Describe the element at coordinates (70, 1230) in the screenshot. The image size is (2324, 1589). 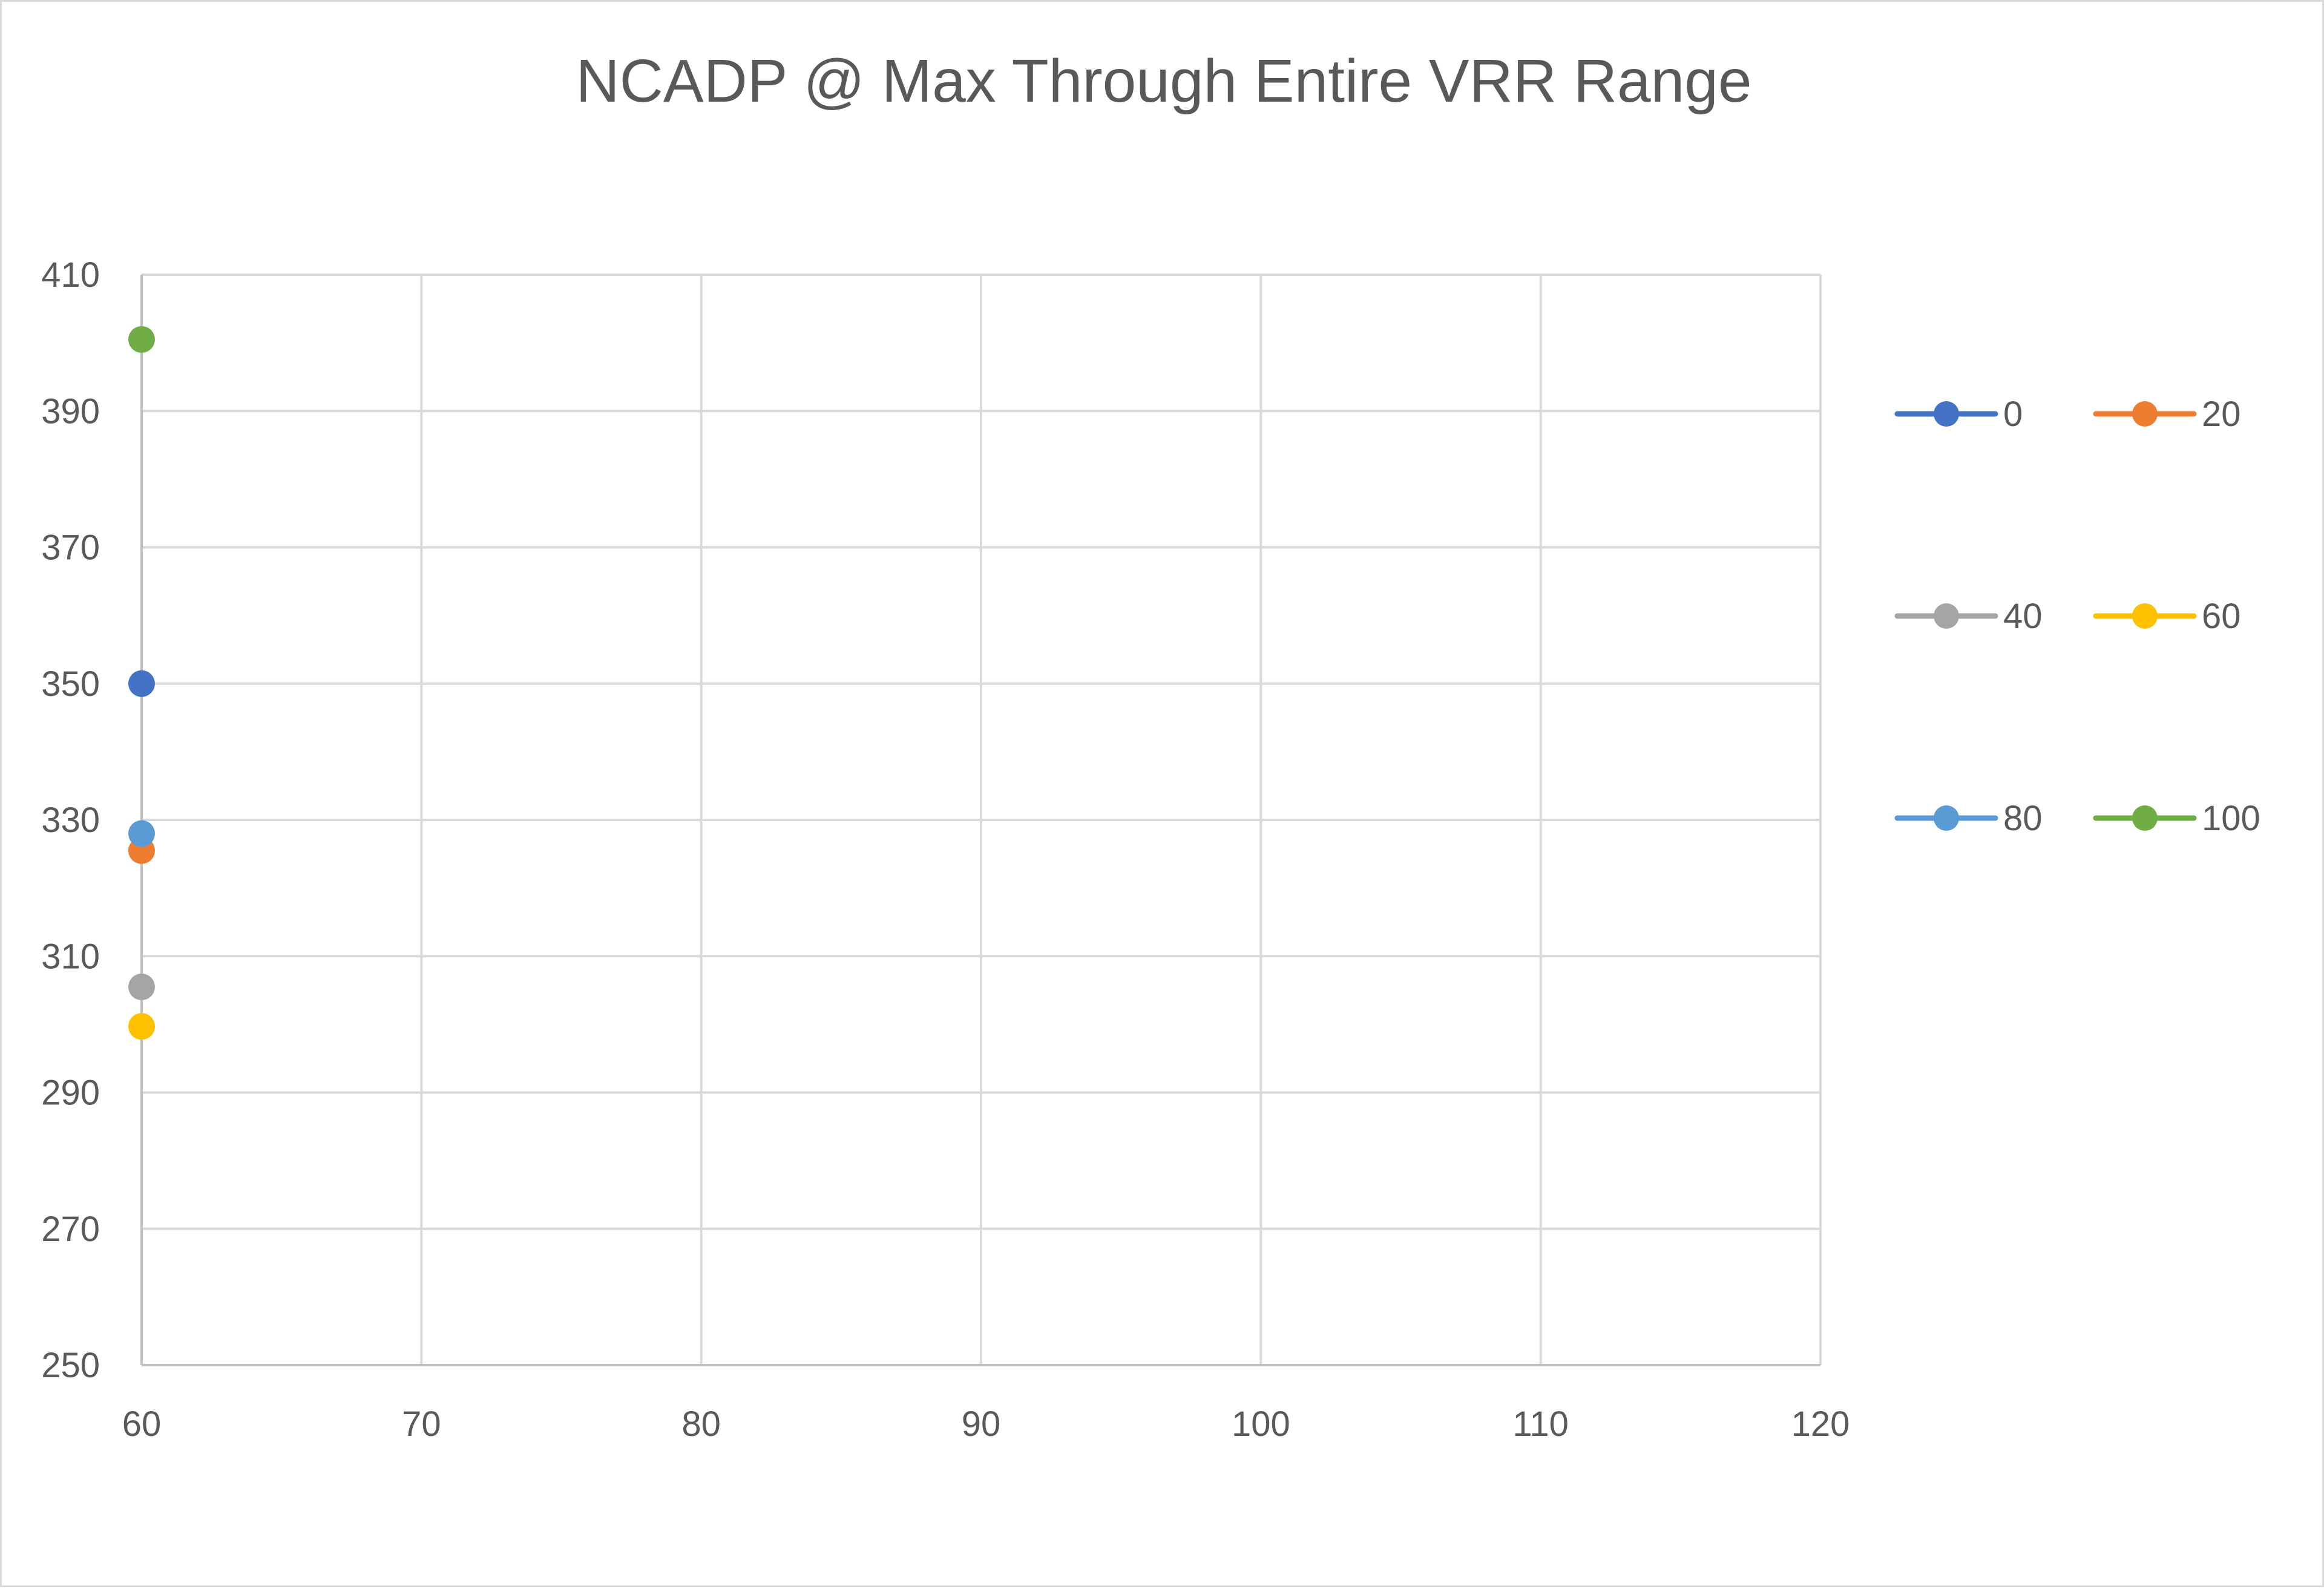
I see `y-tick-label: 270` at that location.